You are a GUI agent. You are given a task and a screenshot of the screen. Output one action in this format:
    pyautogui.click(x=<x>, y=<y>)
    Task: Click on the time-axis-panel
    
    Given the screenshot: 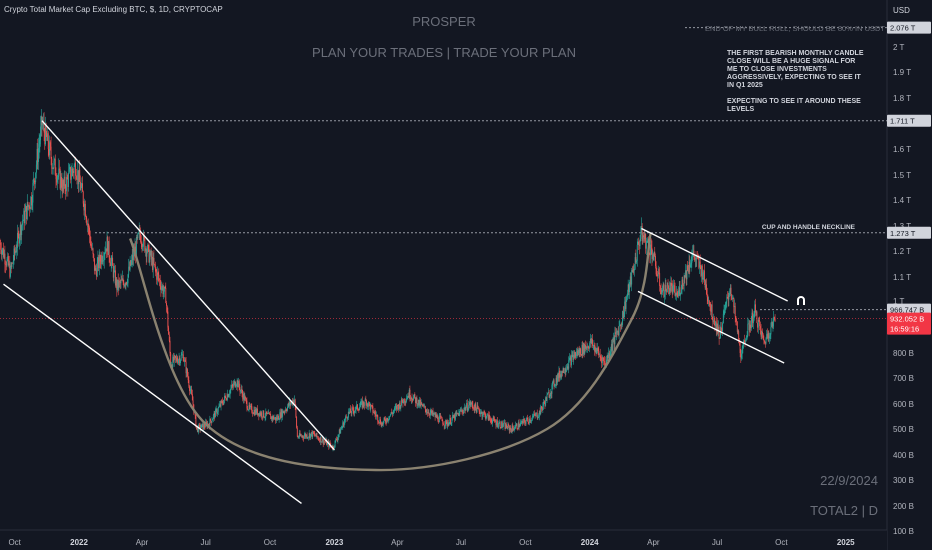 What is the action you would take?
    pyautogui.click(x=443, y=540)
    